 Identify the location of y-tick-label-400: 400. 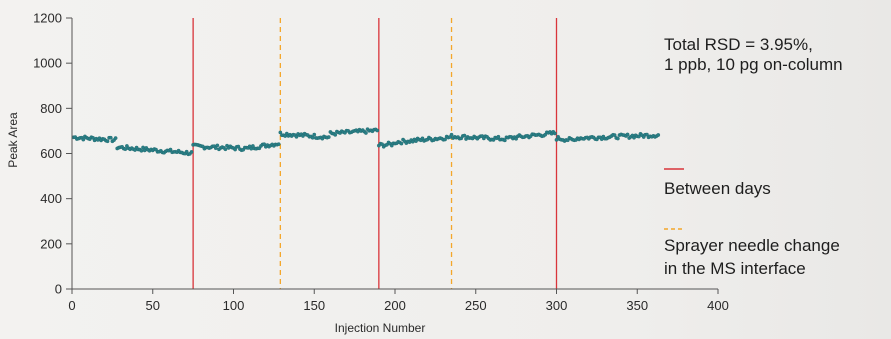
(51, 198).